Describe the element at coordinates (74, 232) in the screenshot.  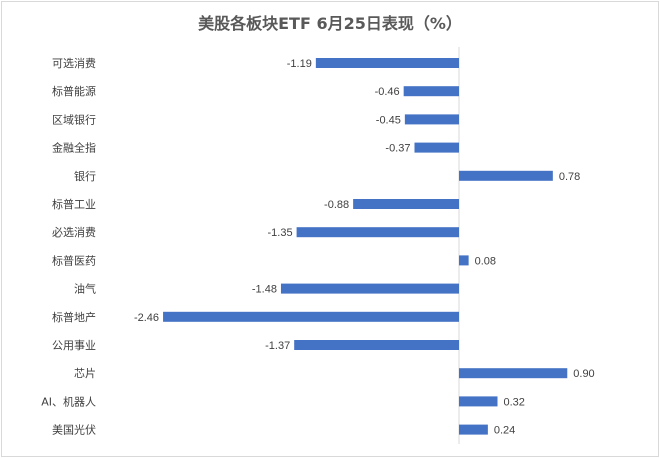
I see `category-label: 必选消费` at that location.